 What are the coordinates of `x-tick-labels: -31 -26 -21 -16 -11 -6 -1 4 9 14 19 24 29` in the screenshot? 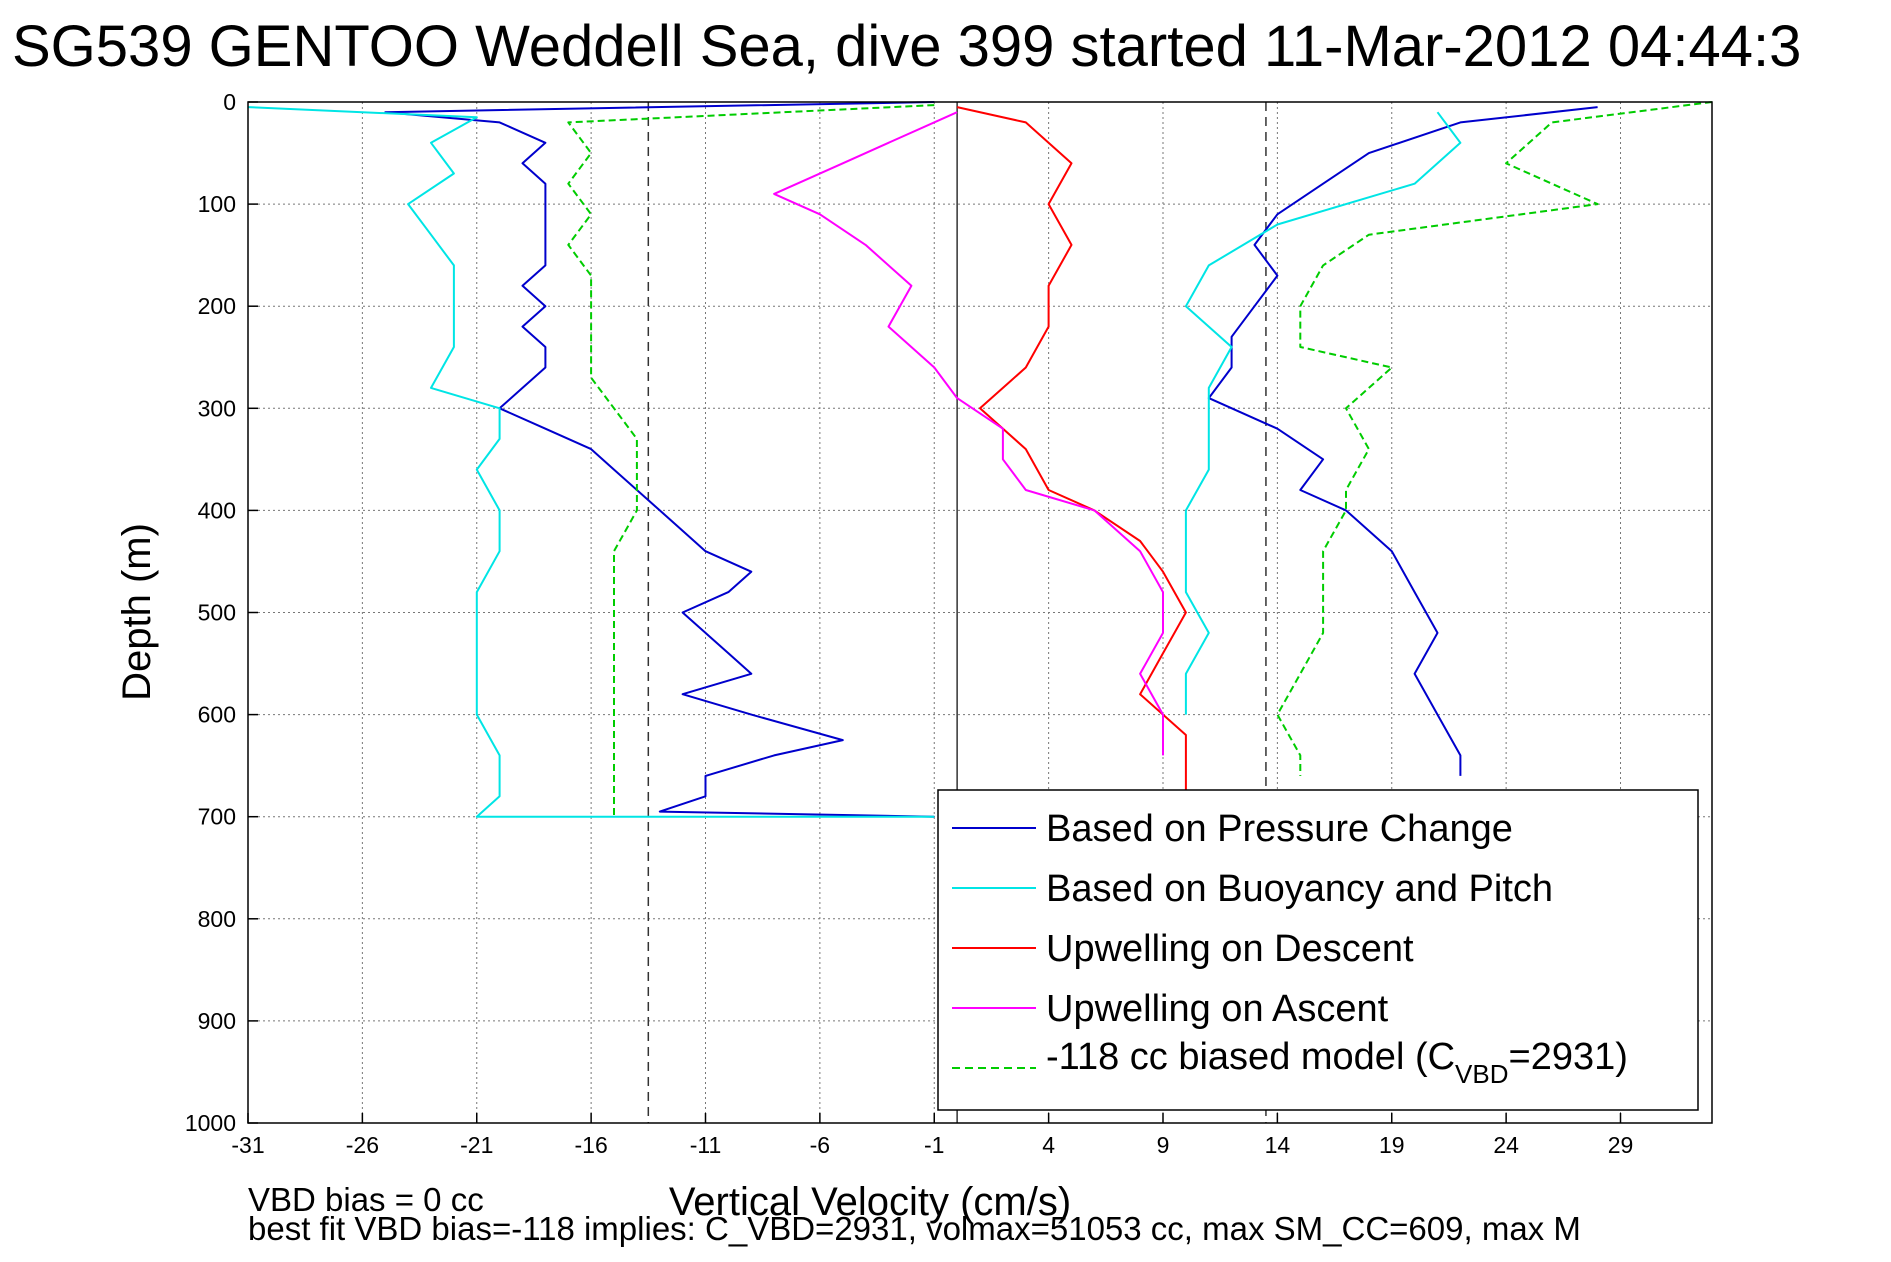 It's located at (932, 1145).